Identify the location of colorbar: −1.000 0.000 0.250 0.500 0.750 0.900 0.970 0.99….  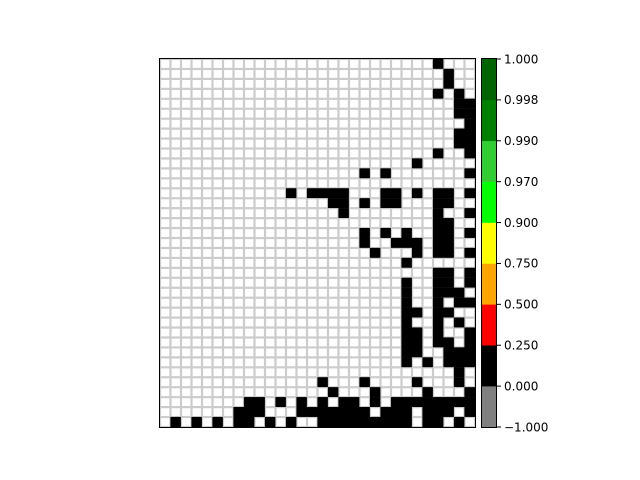
(514, 243).